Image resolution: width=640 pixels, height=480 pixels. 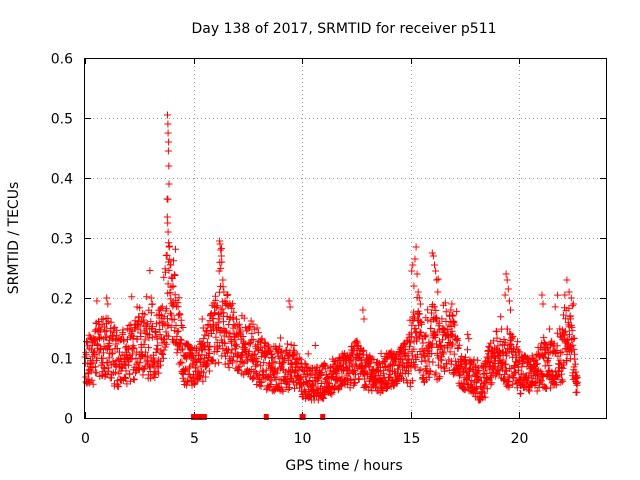 I want to click on x-tick-label: 10, so click(x=303, y=439).